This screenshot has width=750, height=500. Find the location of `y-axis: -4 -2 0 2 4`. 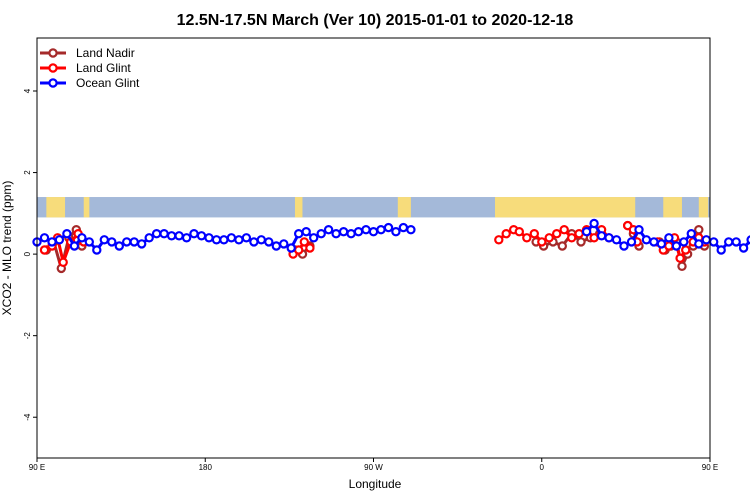

y-axis: -4 -2 0 2 4 is located at coordinates (30, 254).